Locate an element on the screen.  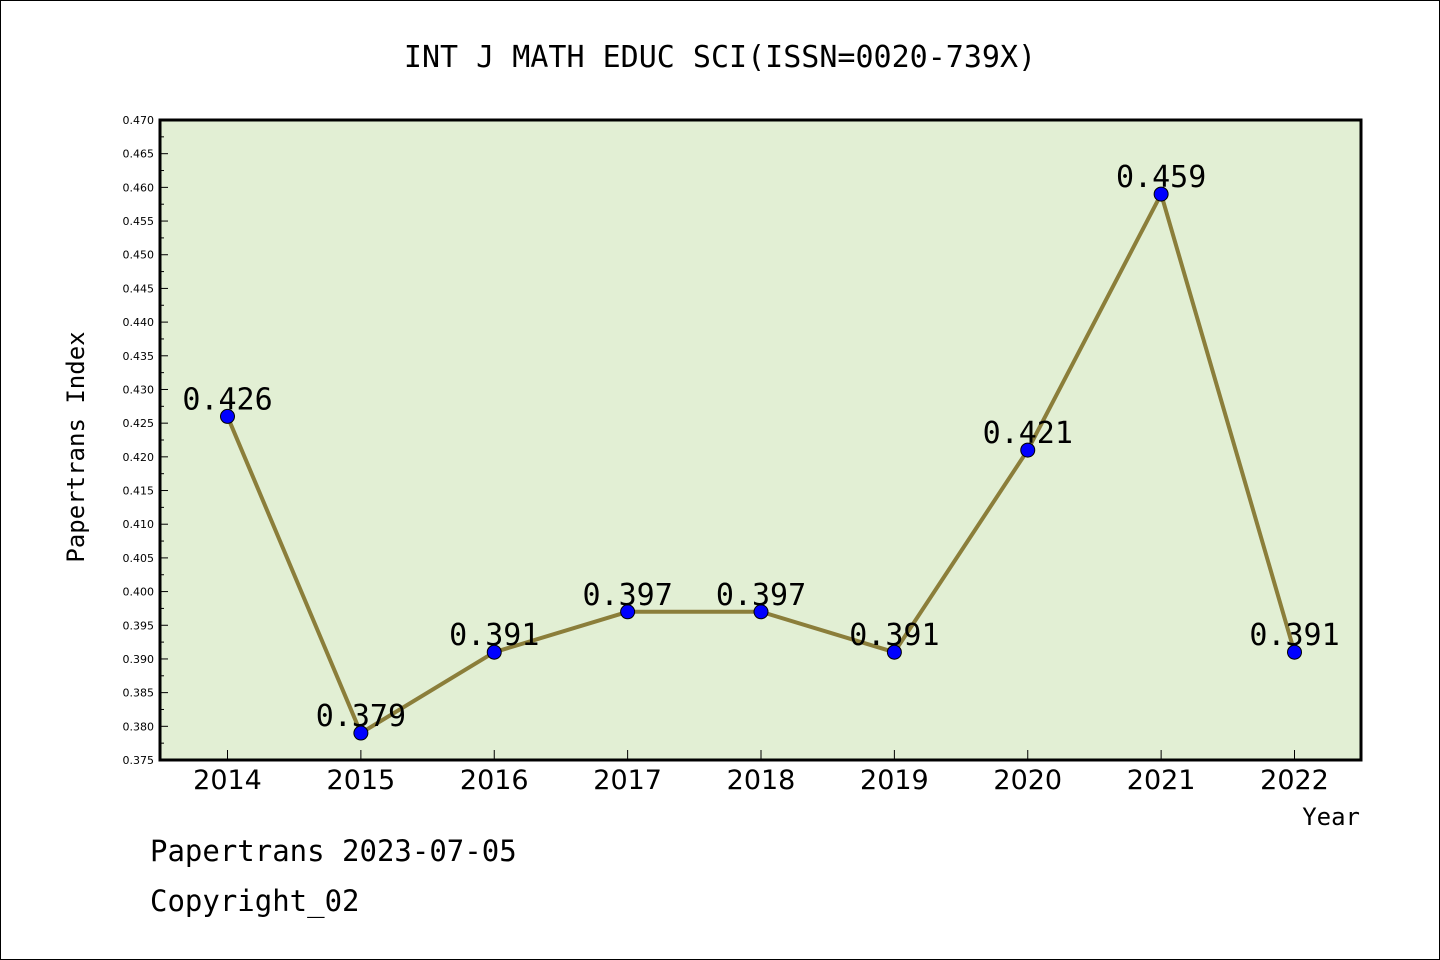
y-tick-label: 0.380 is located at coordinates (139, 726).